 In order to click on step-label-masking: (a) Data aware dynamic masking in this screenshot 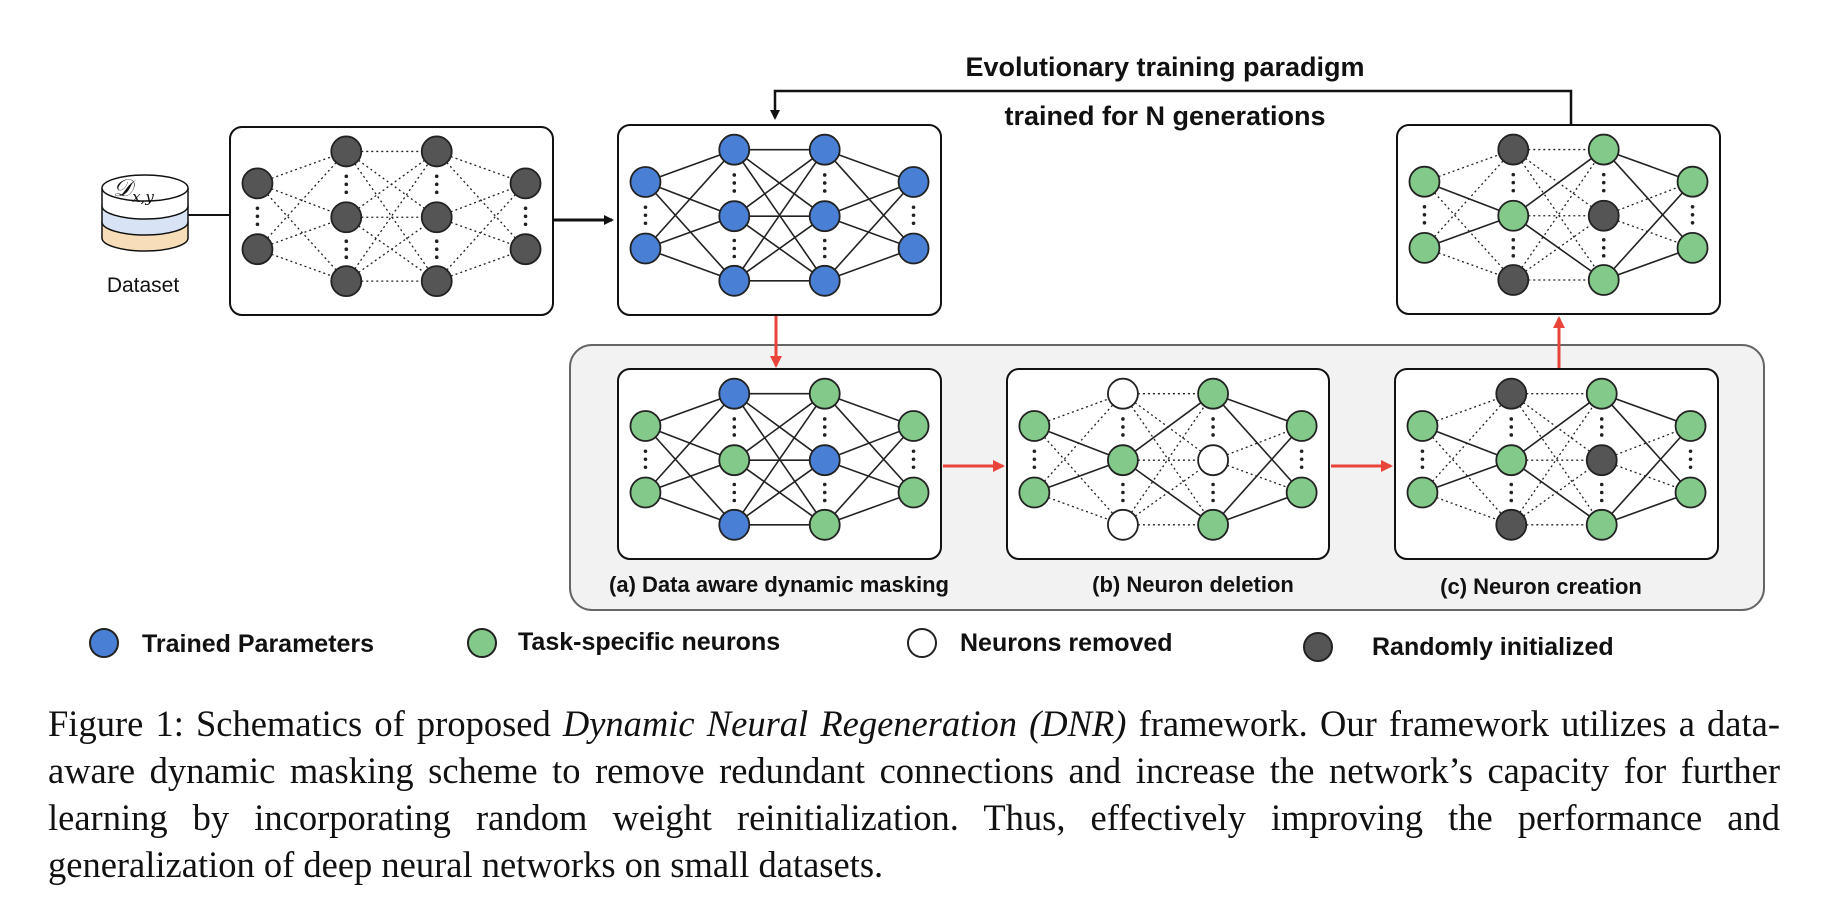, I will do `click(779, 584)`.